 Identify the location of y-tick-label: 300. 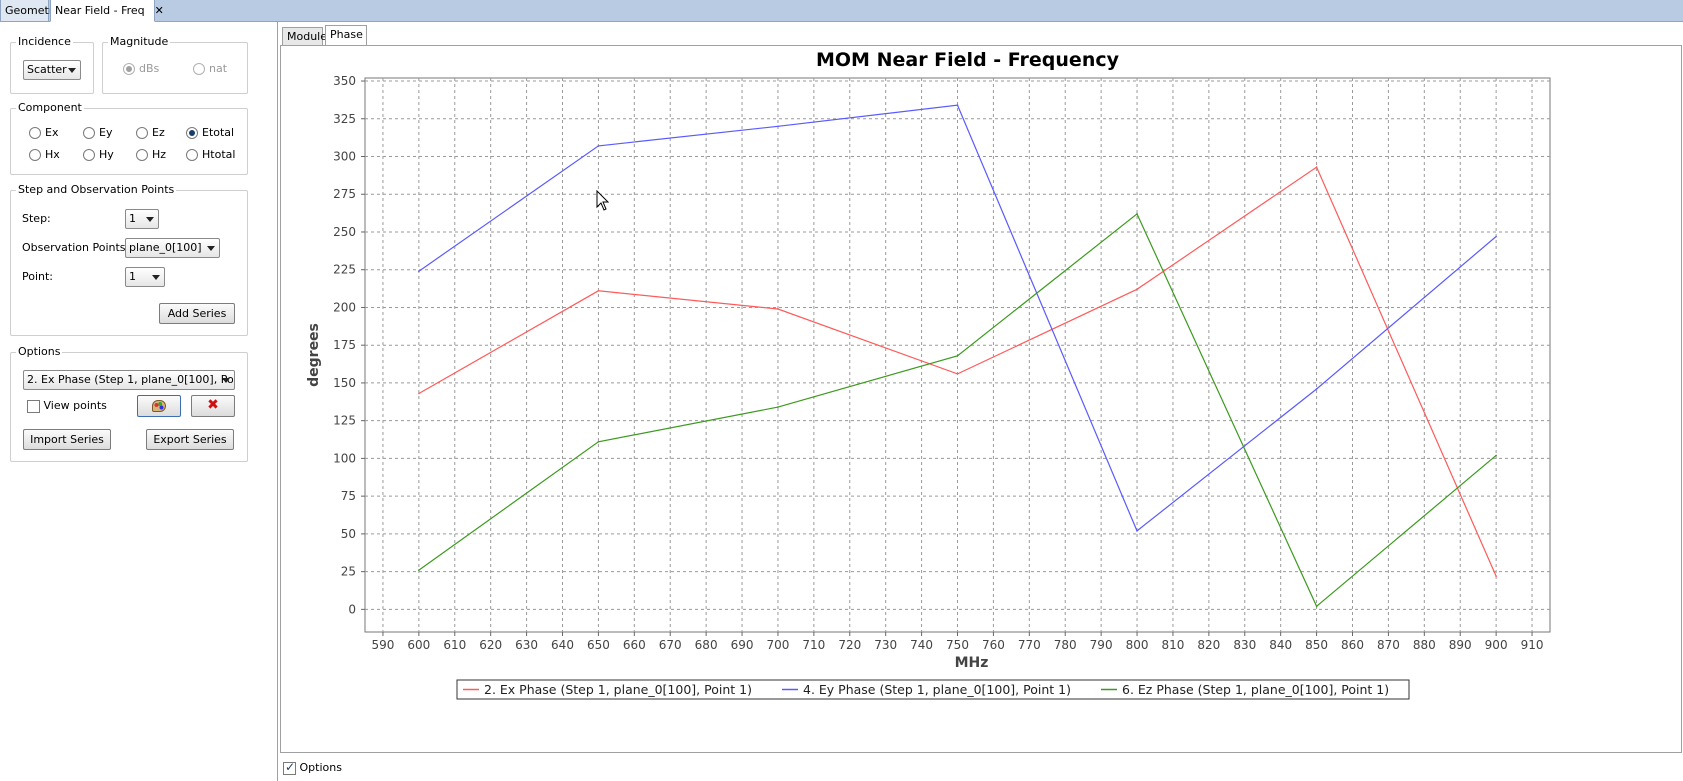
(344, 156).